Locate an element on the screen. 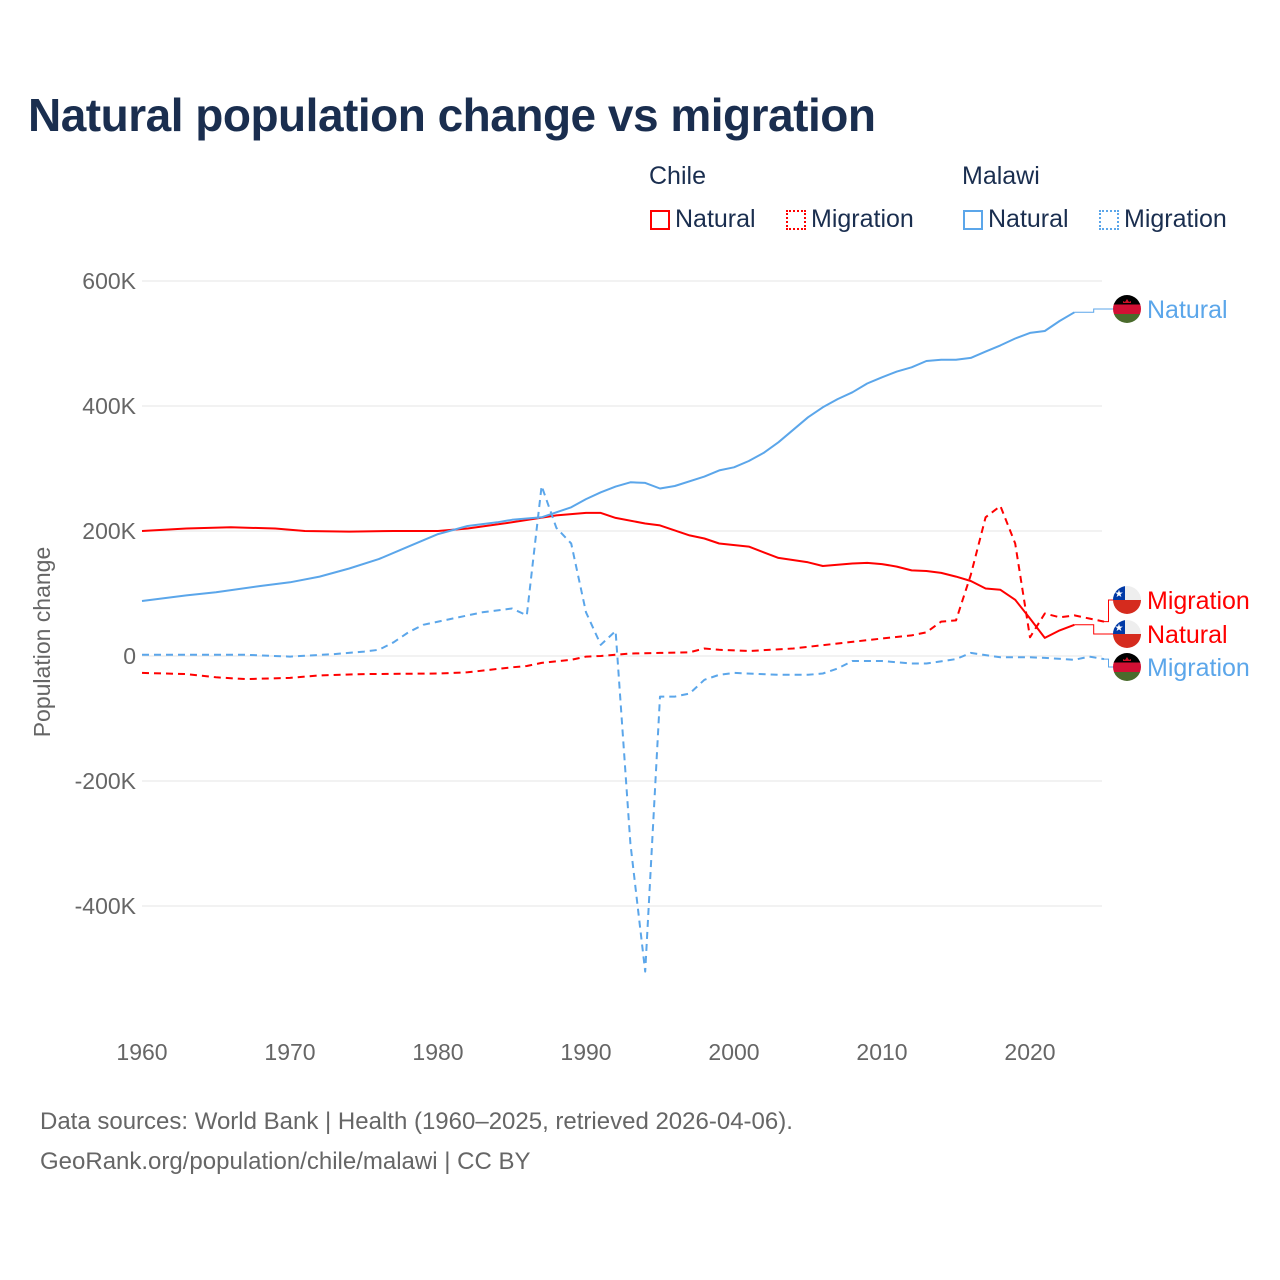 Image resolution: width=1280 pixels, height=1280 pixels. x-tick-label: 1970 is located at coordinates (289, 1052).